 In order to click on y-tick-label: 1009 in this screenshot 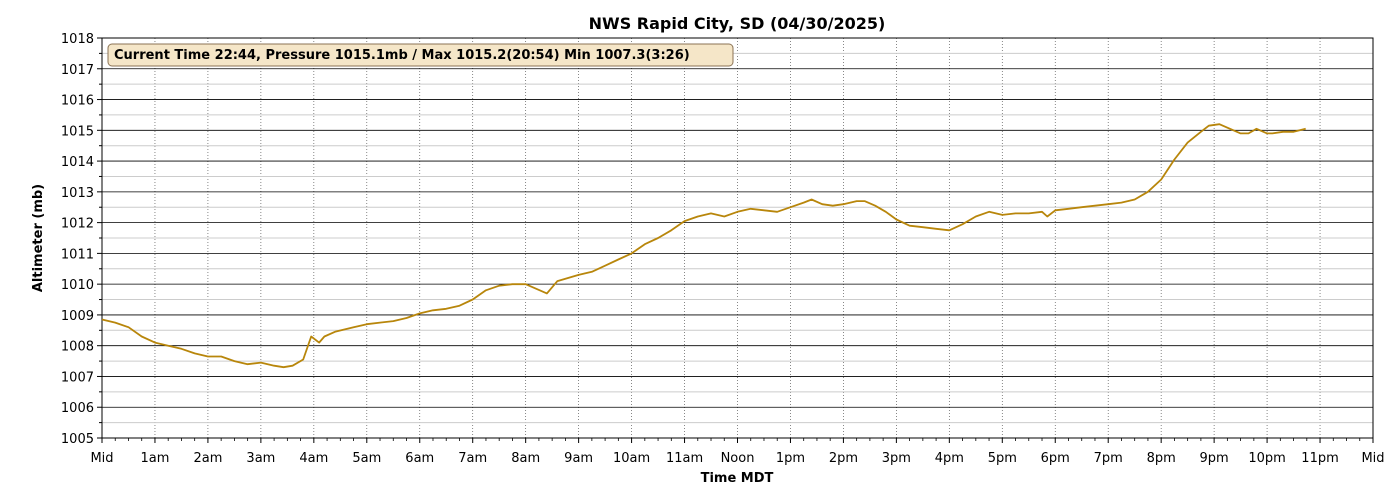, I will do `click(77, 316)`.